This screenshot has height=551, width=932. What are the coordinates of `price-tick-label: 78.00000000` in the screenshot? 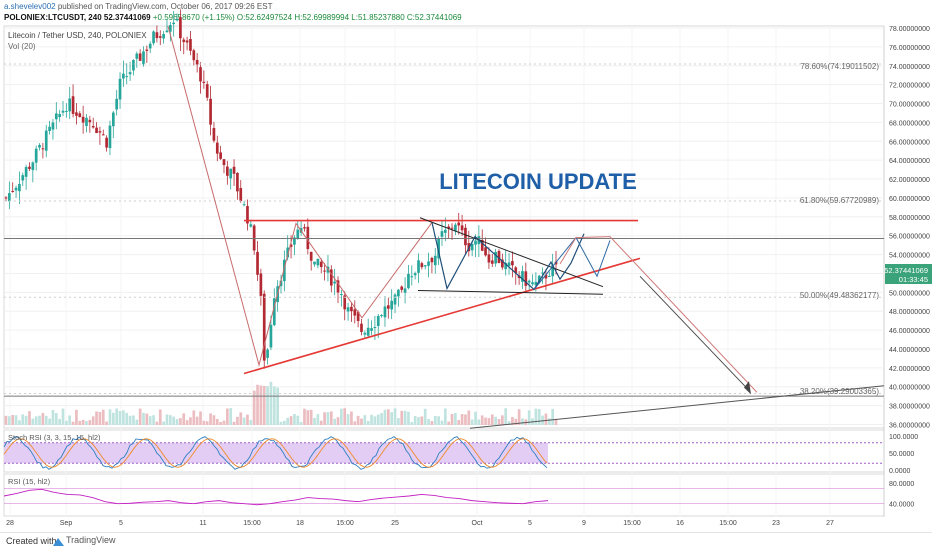 It's located at (909, 29).